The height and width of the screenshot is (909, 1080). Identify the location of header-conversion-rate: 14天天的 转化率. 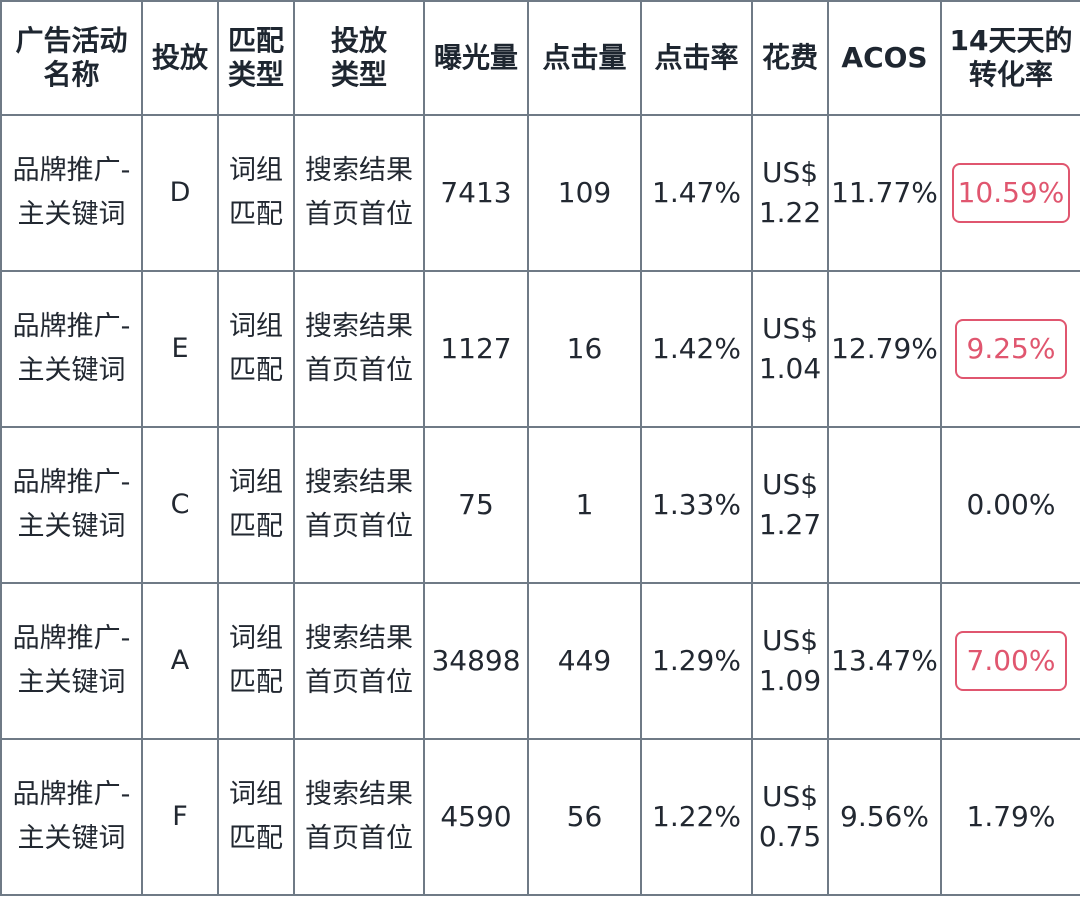
(1010, 58).